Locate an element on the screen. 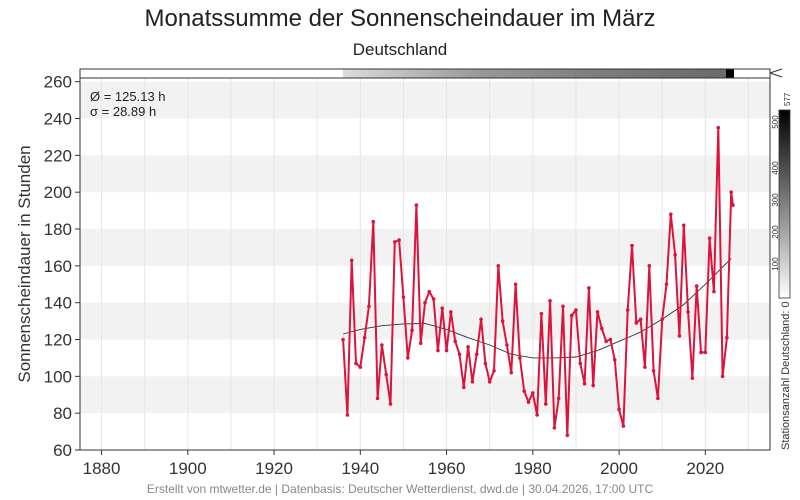 This screenshot has height=500, width=800. station-scale-tick-200: 200 is located at coordinates (775, 232).